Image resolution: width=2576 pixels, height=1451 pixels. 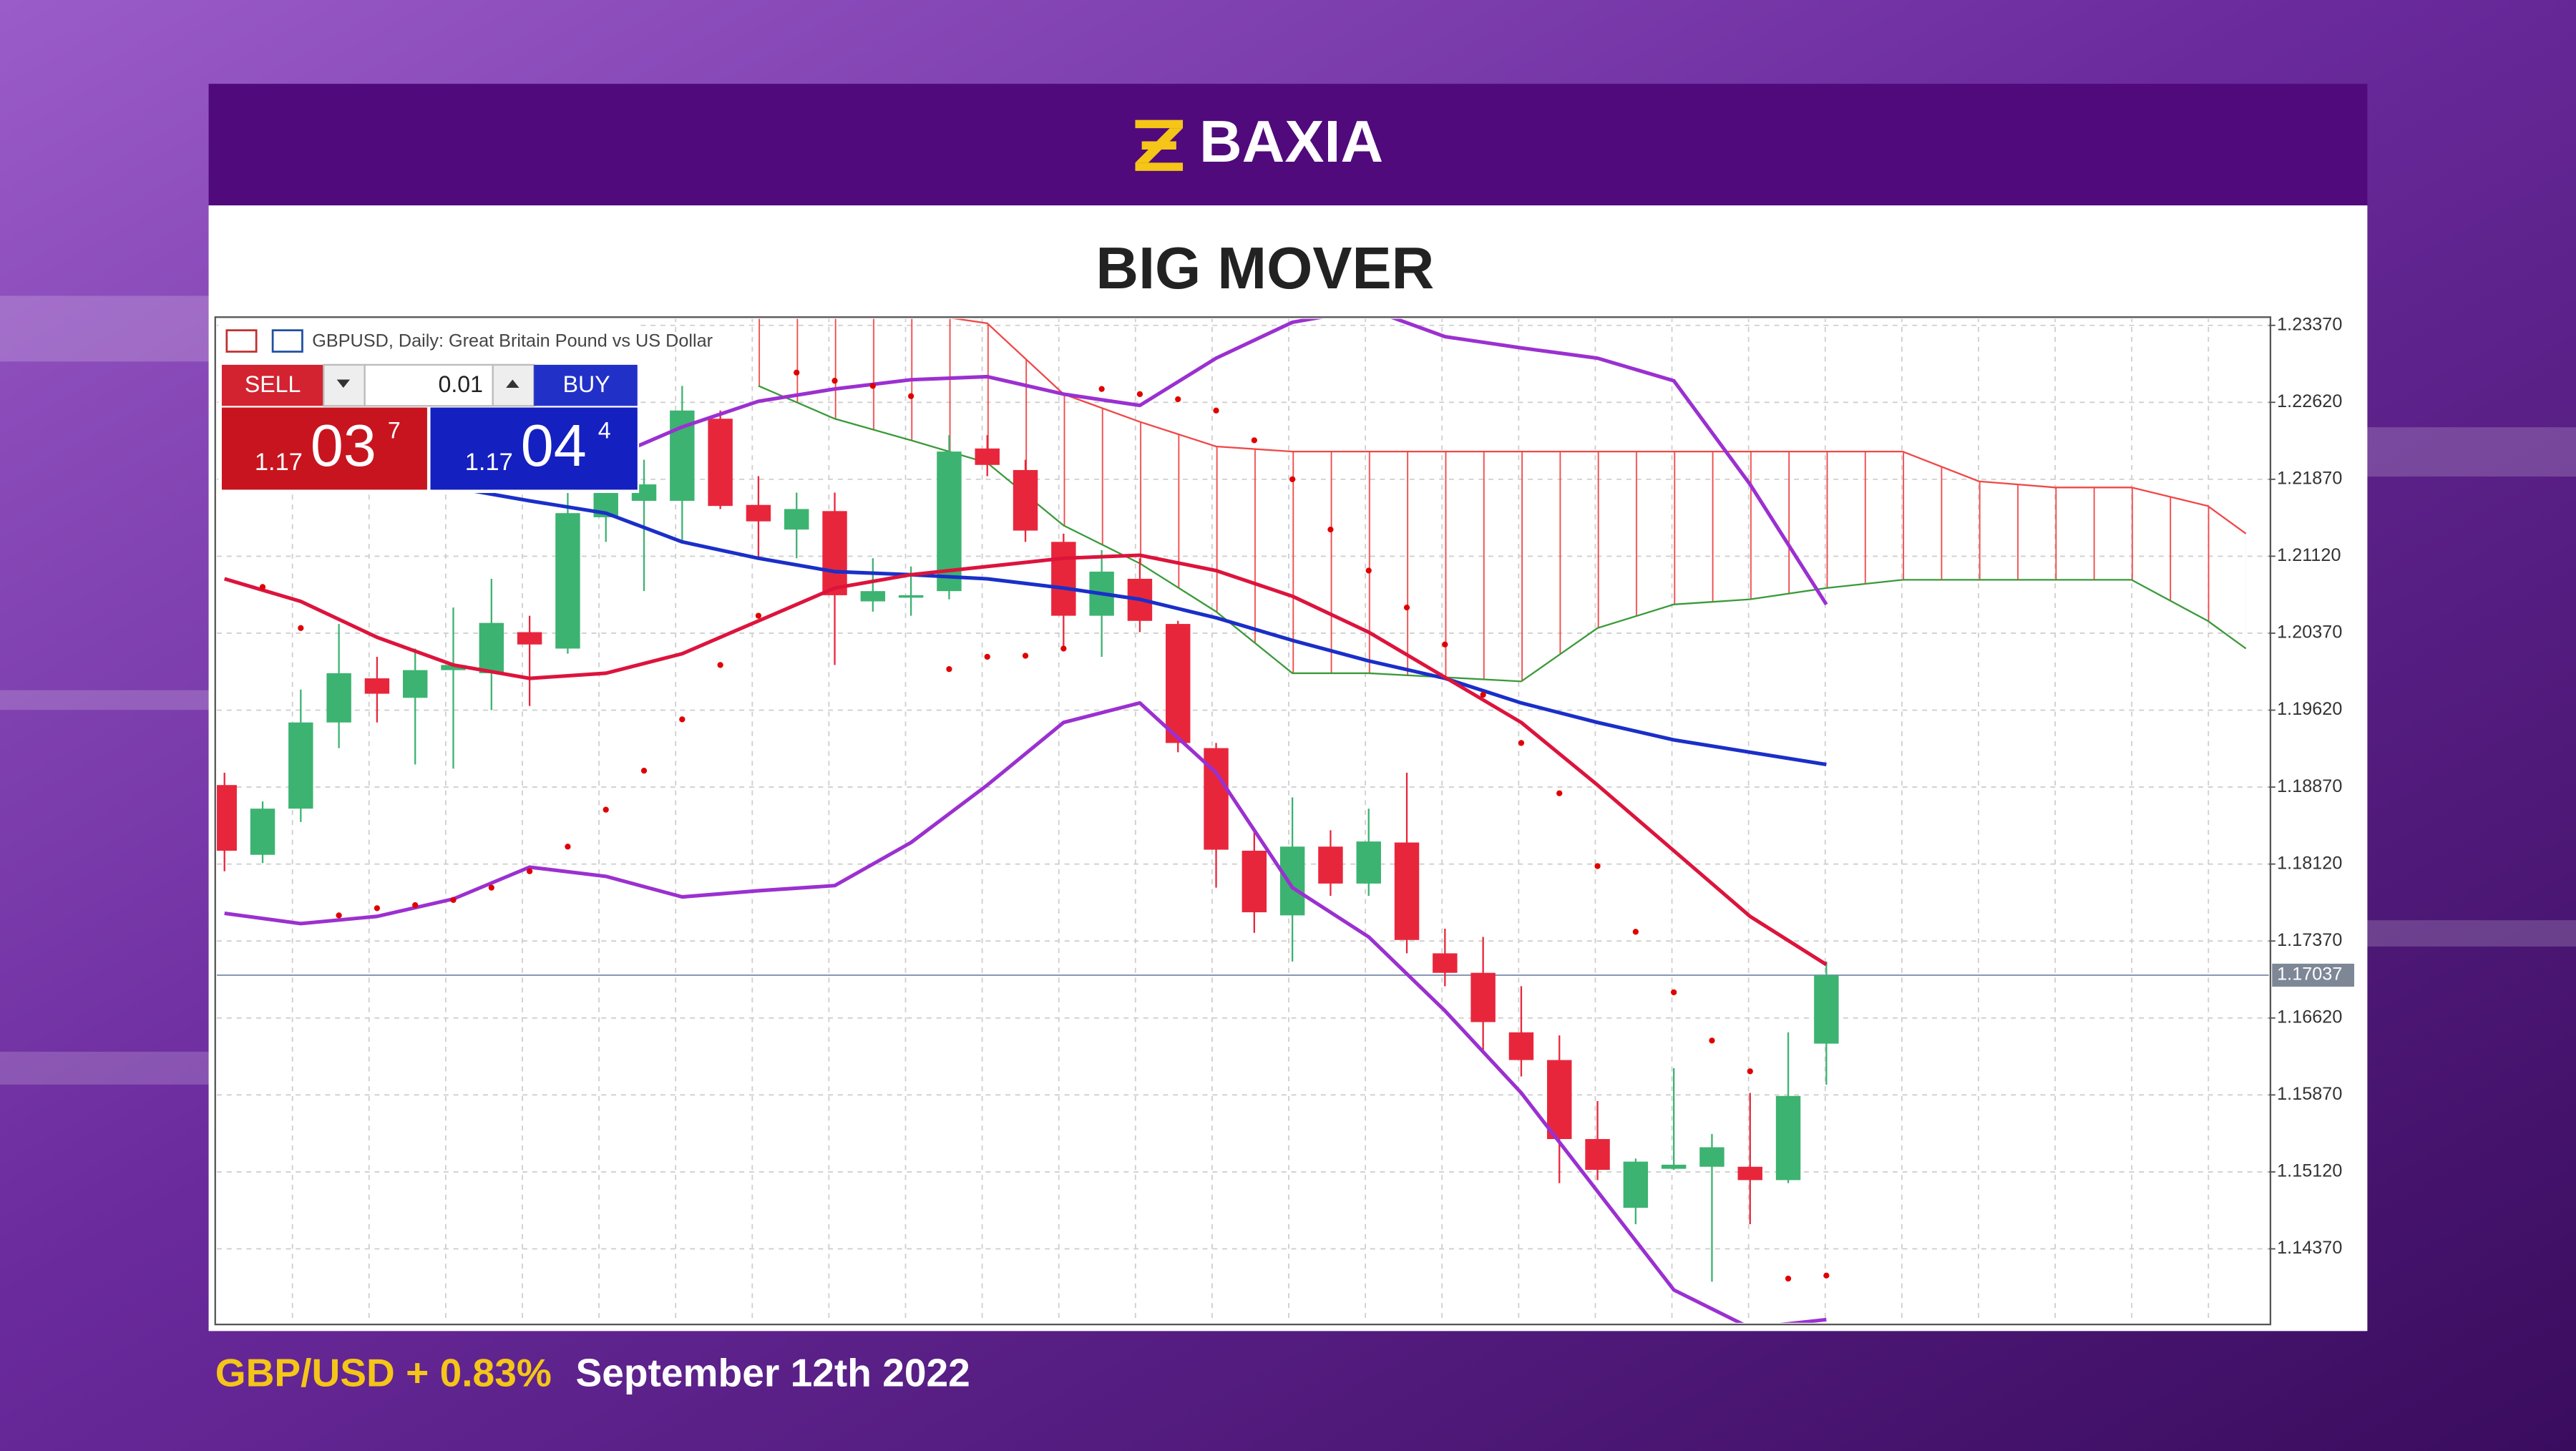 What do you see at coordinates (2309, 324) in the screenshot?
I see `y-tick-label: 1.23370` at bounding box center [2309, 324].